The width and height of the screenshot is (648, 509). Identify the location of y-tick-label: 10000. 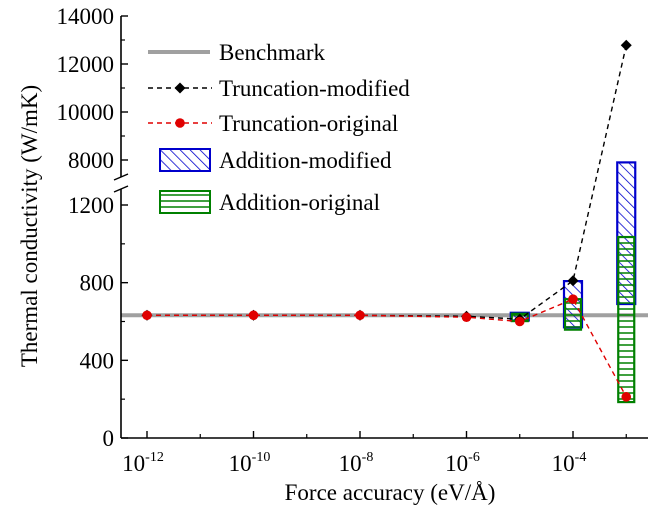
(86, 112).